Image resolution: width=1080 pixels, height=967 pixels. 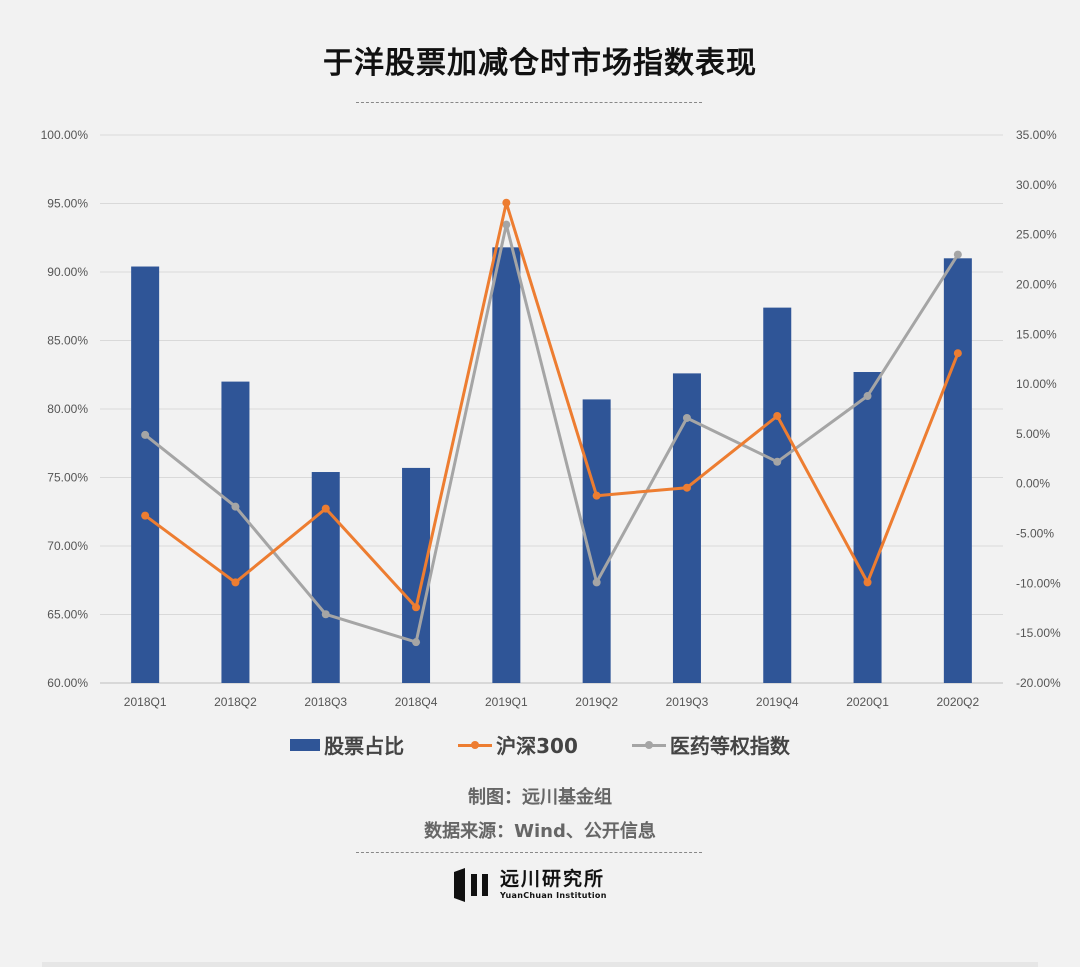 I want to click on brand-logo: 远川研究所 YuanChuan Institution, so click(x=529, y=885).